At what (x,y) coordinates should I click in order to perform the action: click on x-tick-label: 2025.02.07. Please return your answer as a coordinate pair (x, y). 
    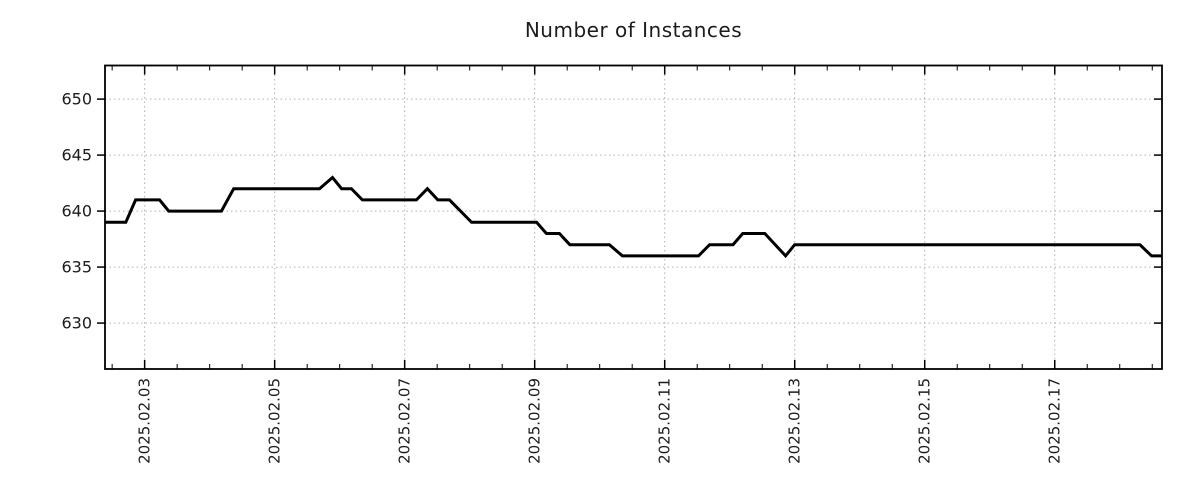
    Looking at the image, I should click on (405, 421).